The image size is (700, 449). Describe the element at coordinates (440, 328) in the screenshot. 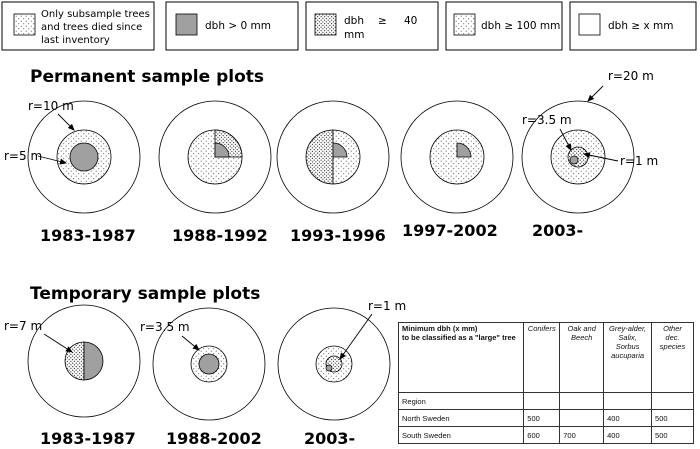

I see `table-header-line-1: Minimum dbh (x mm)` at that location.